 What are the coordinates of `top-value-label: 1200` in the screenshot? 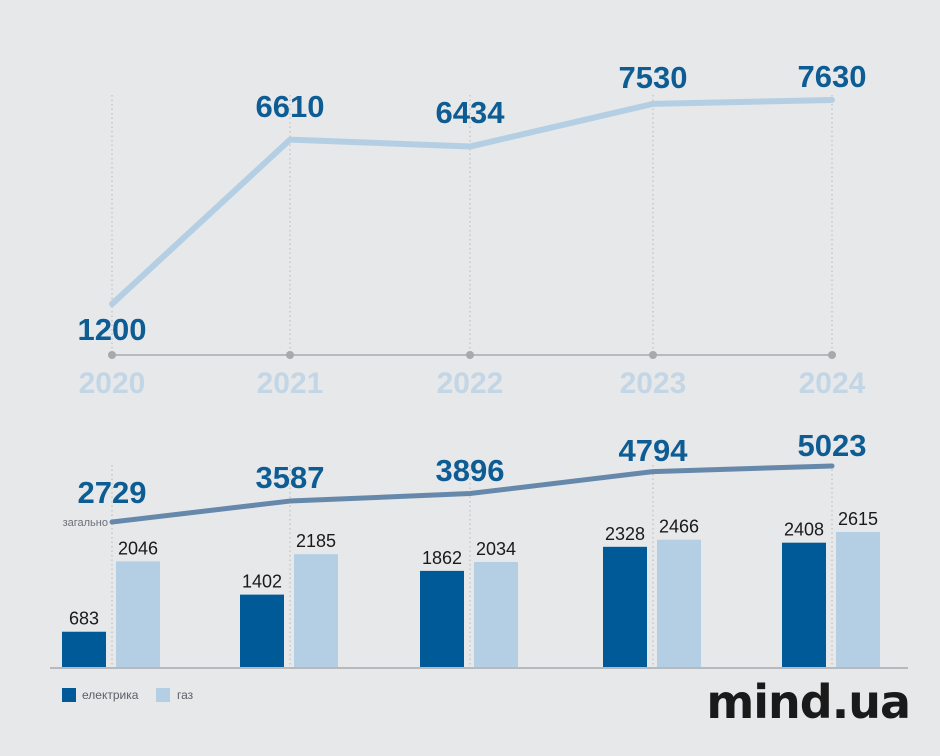 It's located at (112, 329).